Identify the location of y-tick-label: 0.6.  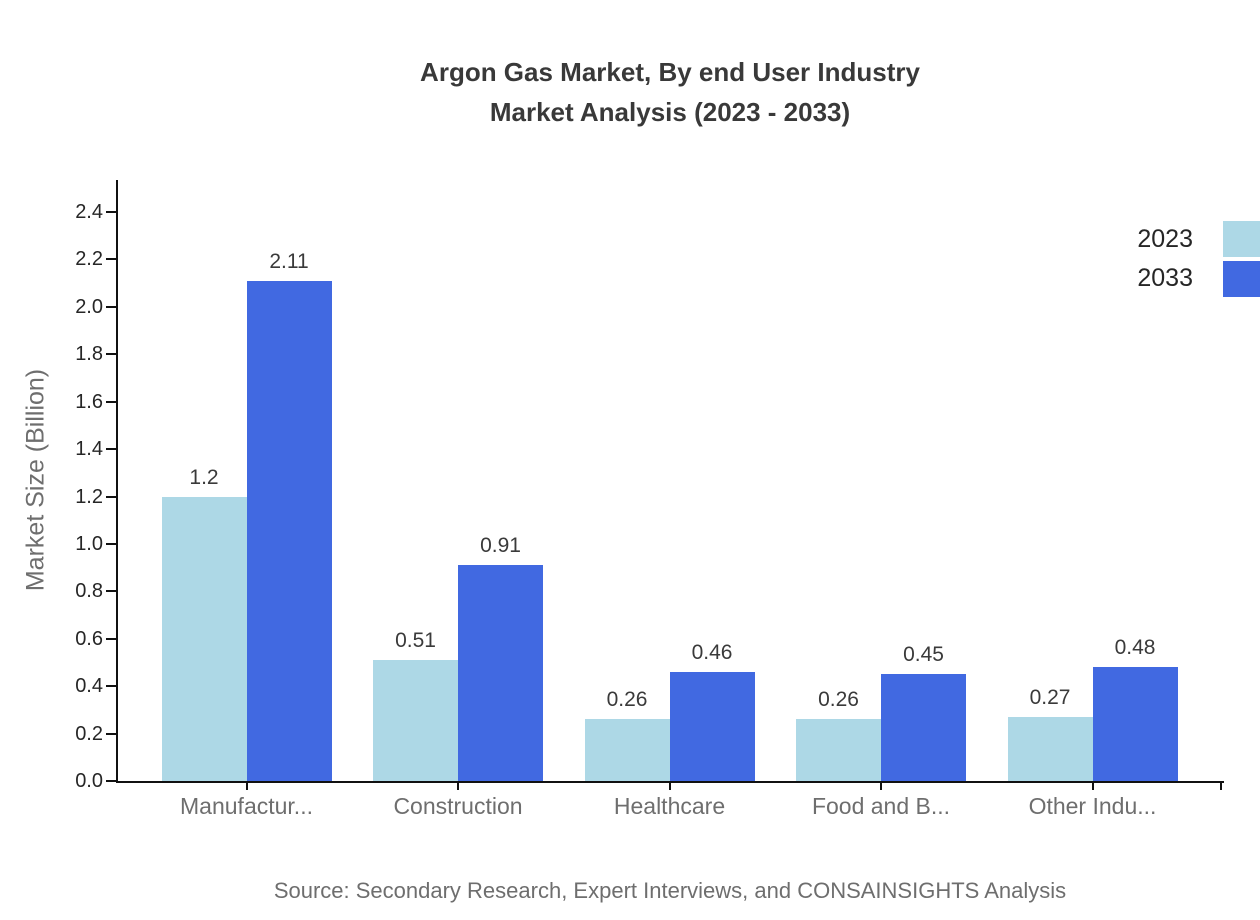
(89, 638).